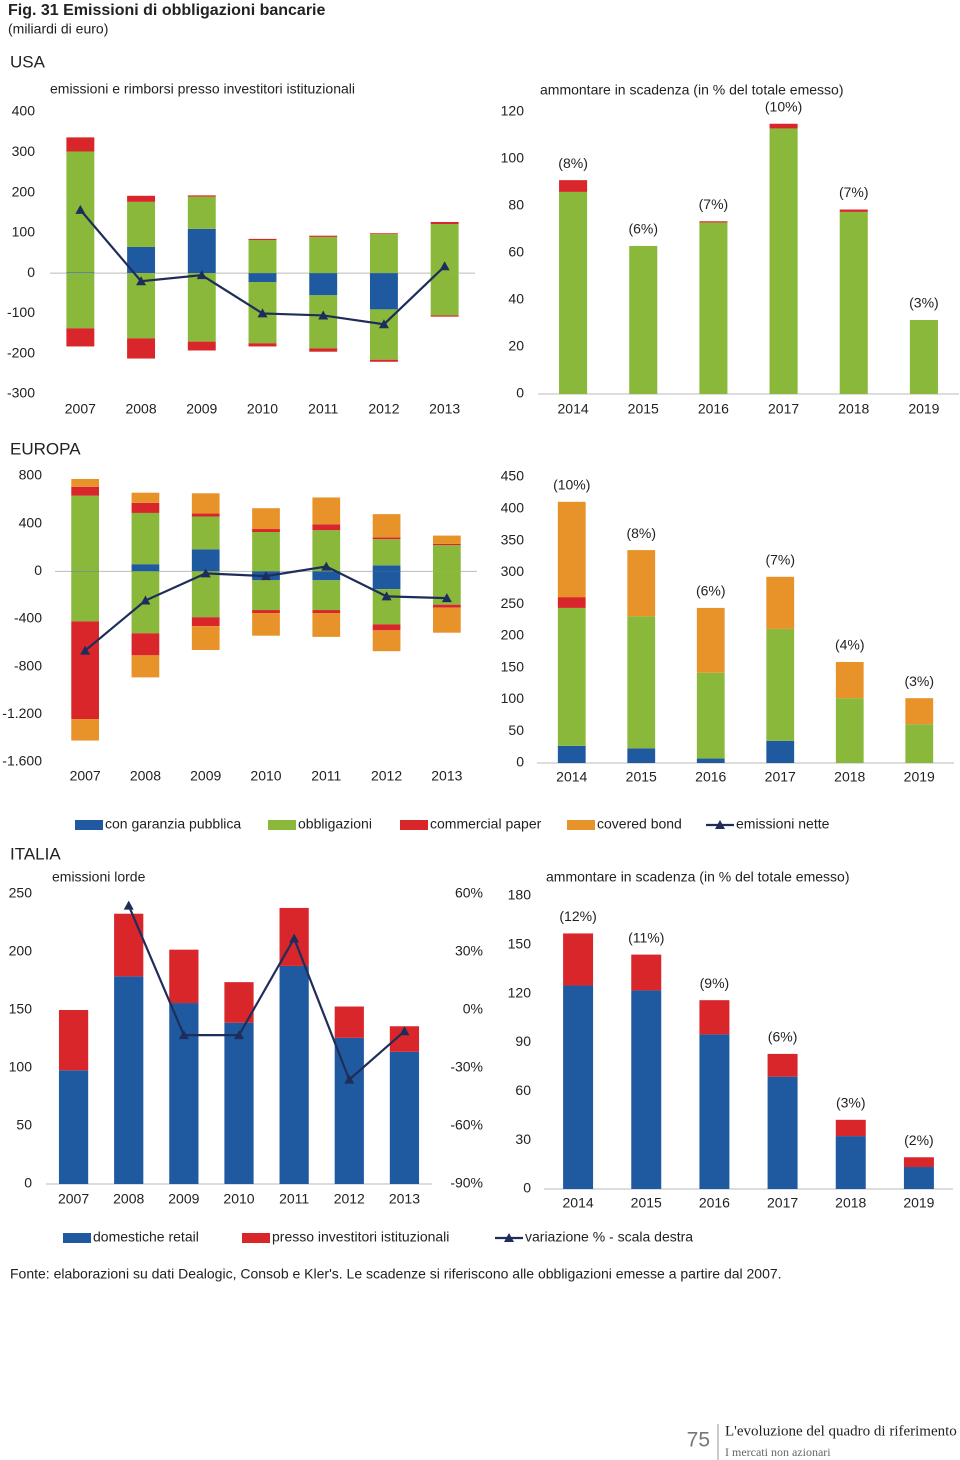 The width and height of the screenshot is (960, 1460). Describe the element at coordinates (22, 713) in the screenshot. I see `y-tick-label: -1.200` at that location.